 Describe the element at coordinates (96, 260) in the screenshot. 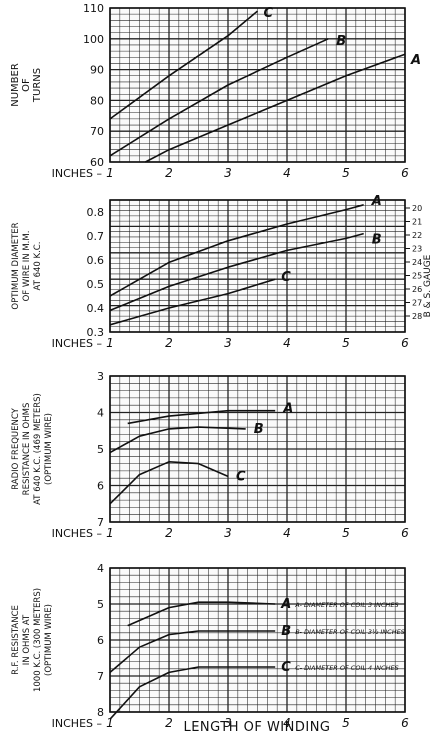

I see `y-tick-label: 0.6` at that location.